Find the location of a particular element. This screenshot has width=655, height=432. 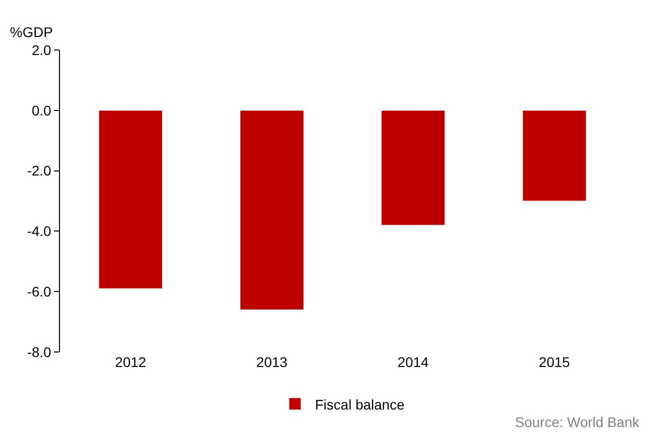

x-tick-label: 2014 is located at coordinates (413, 362).